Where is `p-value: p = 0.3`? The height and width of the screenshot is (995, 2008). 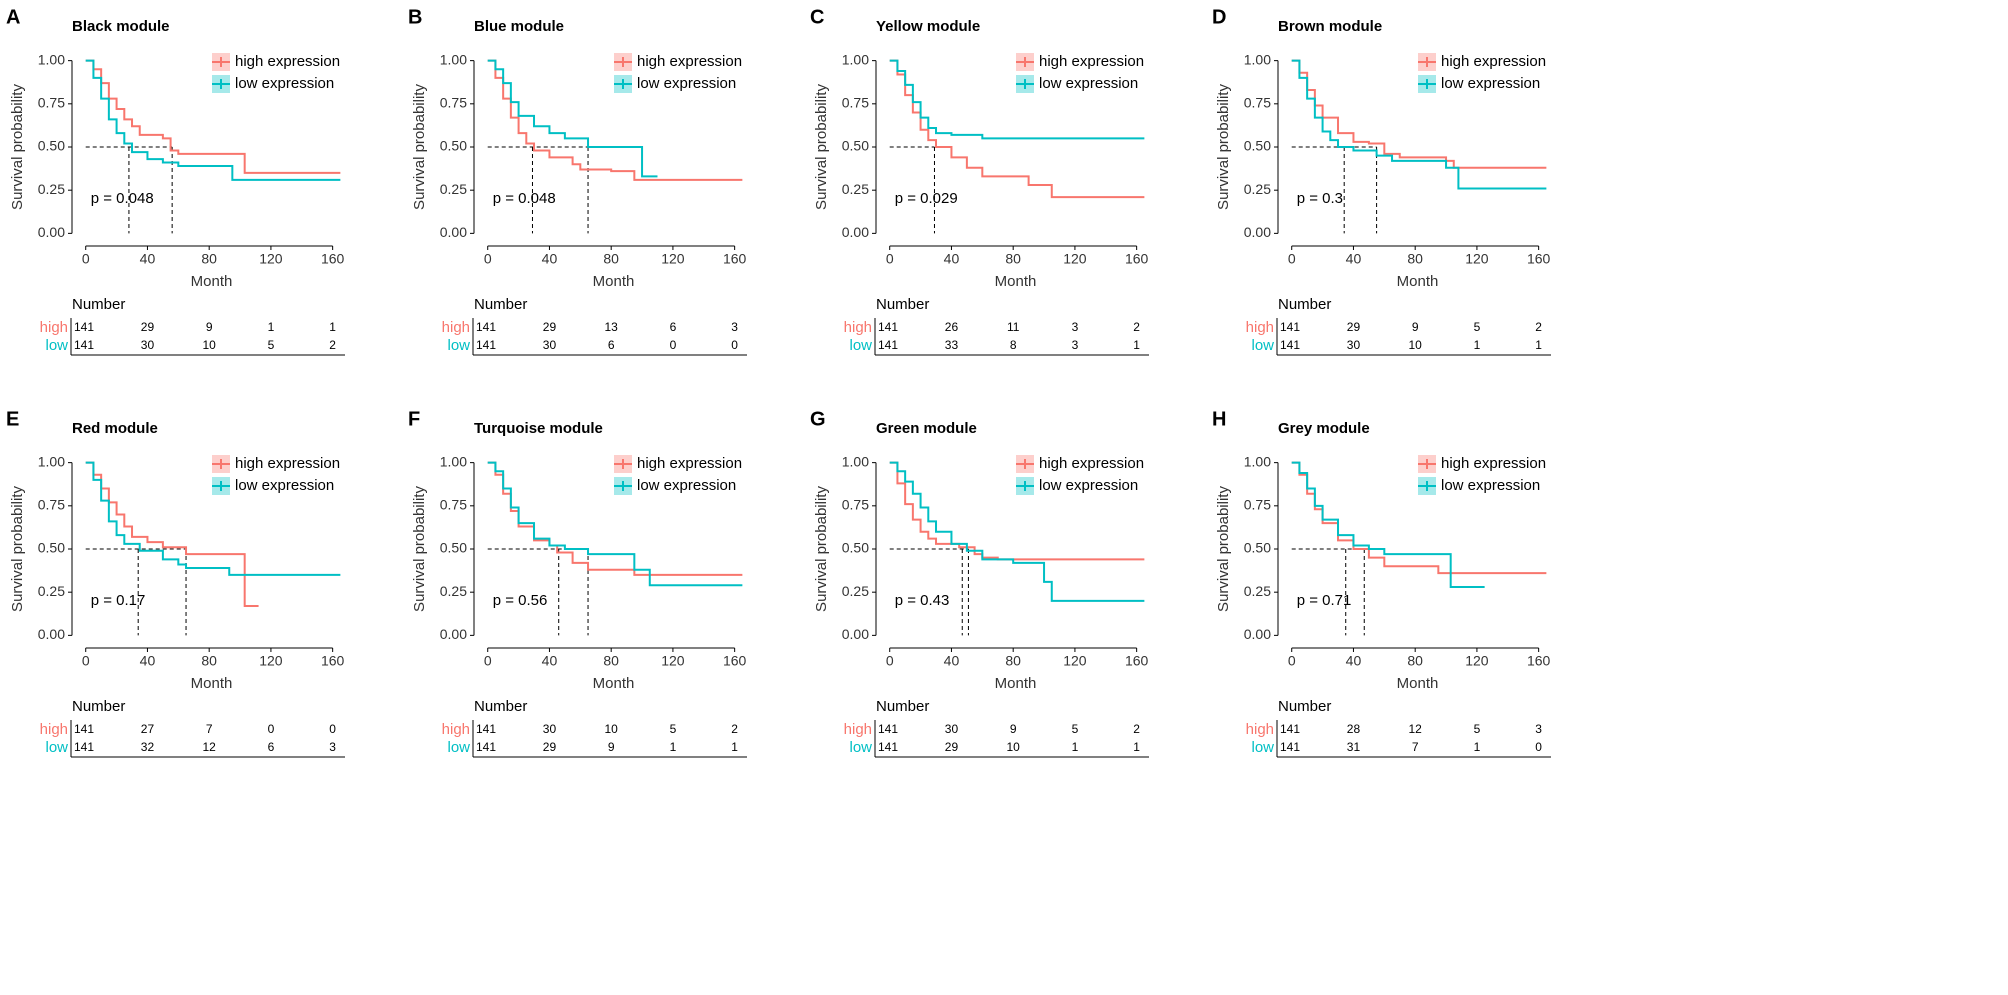 p-value: p = 0.3 is located at coordinates (1320, 198).